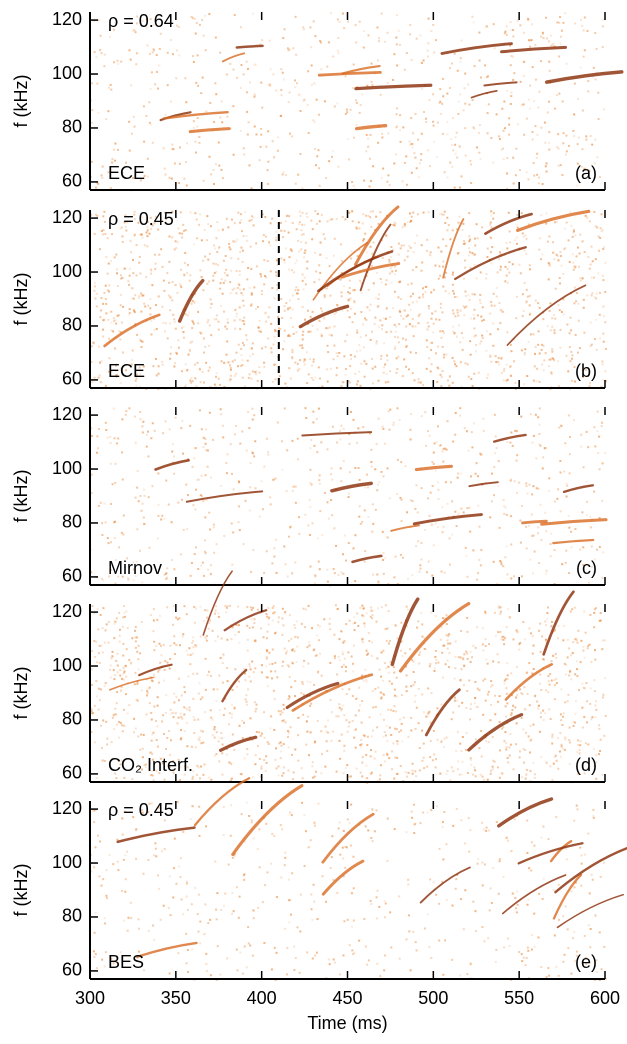  Describe the element at coordinates (72, 325) in the screenshot. I see `y-tick-label: 80` at that location.